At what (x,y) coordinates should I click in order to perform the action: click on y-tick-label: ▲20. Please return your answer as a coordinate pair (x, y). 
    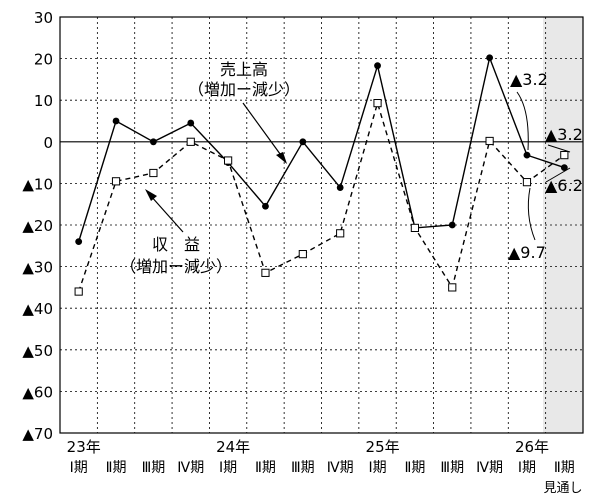
    Looking at the image, I should click on (37, 226).